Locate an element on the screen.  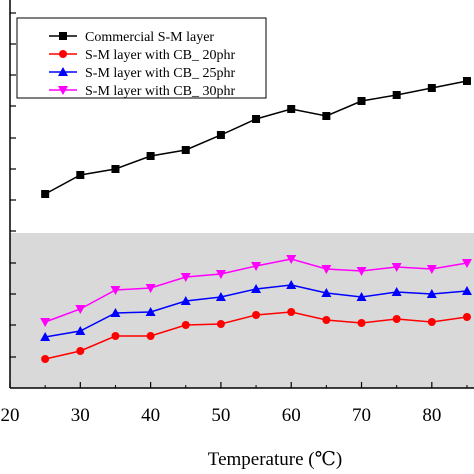
legend-label: Commercial S-M layer is located at coordinates (149, 37).